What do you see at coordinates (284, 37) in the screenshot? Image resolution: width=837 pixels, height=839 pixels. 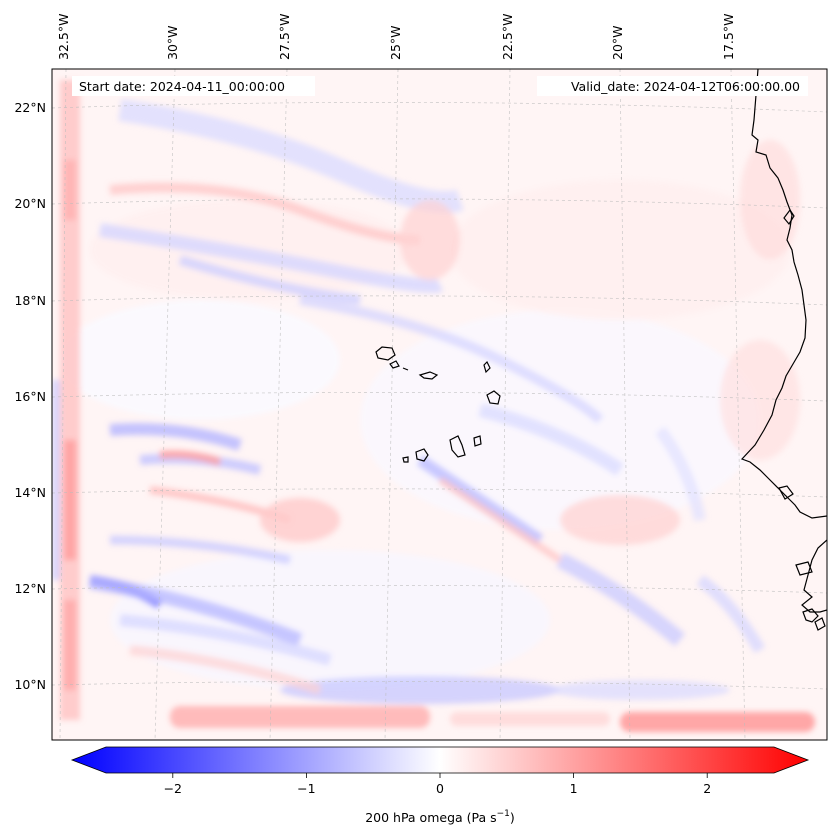 I see `lon-label: 27.5°W` at bounding box center [284, 37].